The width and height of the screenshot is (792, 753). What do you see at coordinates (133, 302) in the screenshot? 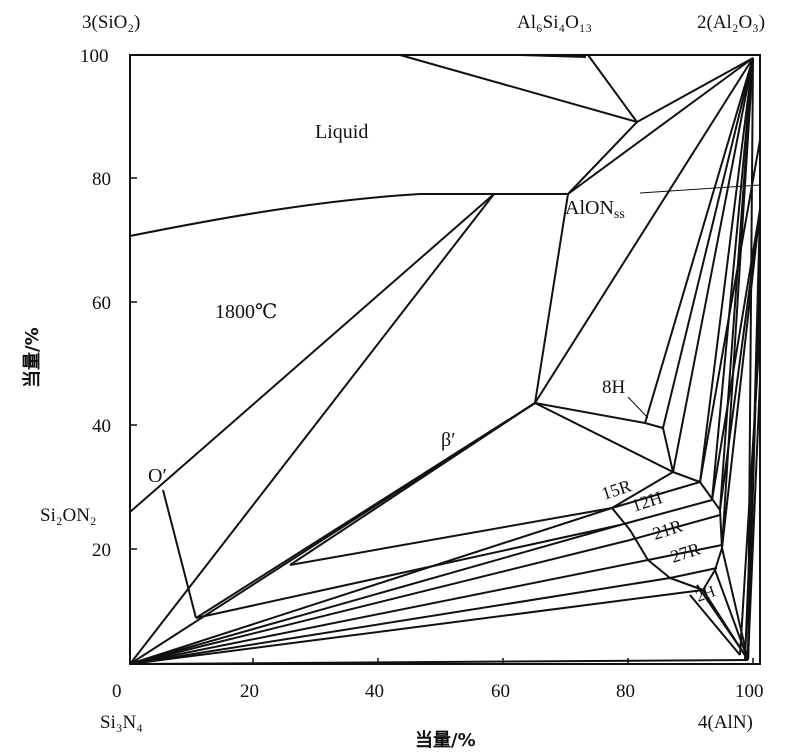
I see `y-axis-ticks` at bounding box center [133, 302].